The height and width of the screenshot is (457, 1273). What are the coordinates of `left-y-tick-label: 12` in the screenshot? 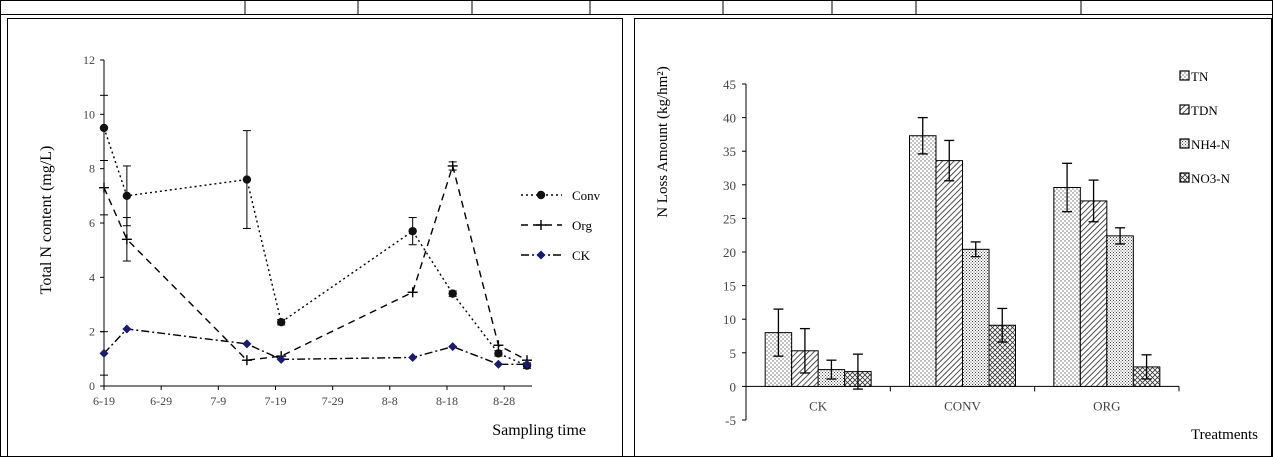 It's located at (89, 60).